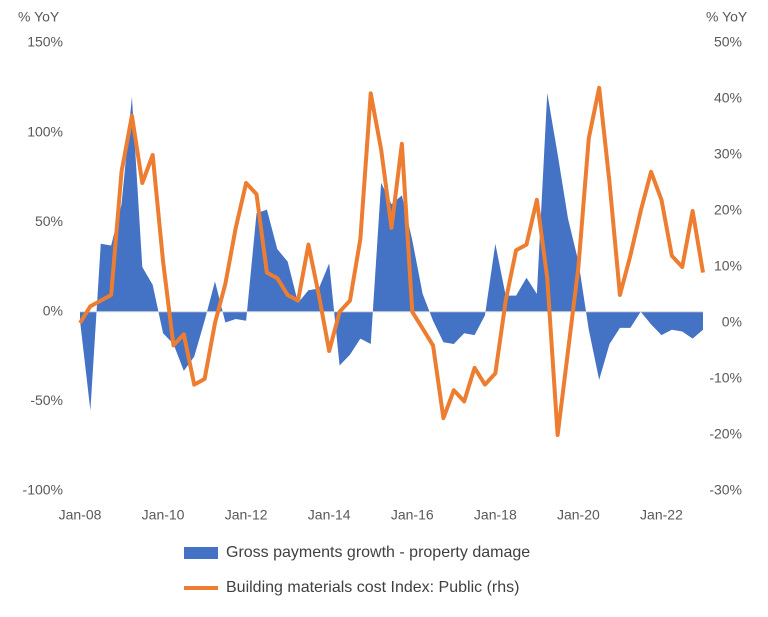 The width and height of the screenshot is (768, 617). I want to click on y2-tick-label: 20%, so click(728, 210).